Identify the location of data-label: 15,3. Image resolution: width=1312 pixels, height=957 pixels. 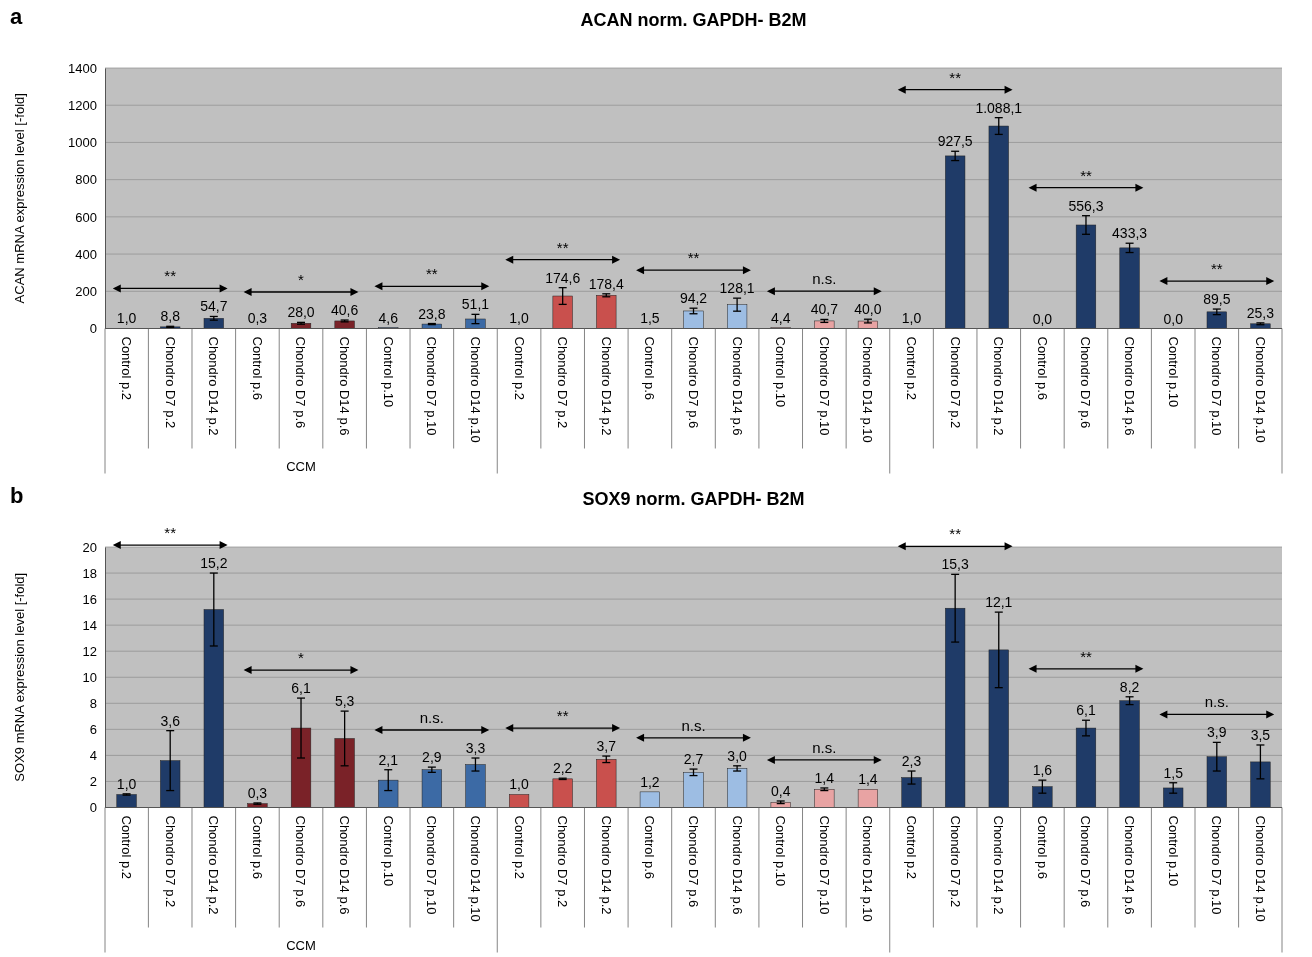
(955, 563).